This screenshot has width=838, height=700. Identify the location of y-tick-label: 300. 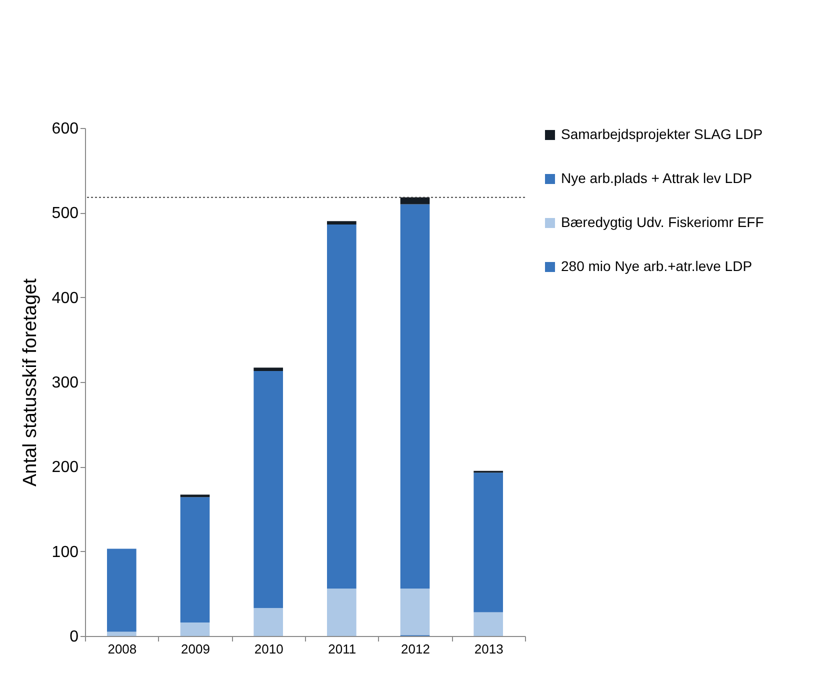
(65, 383).